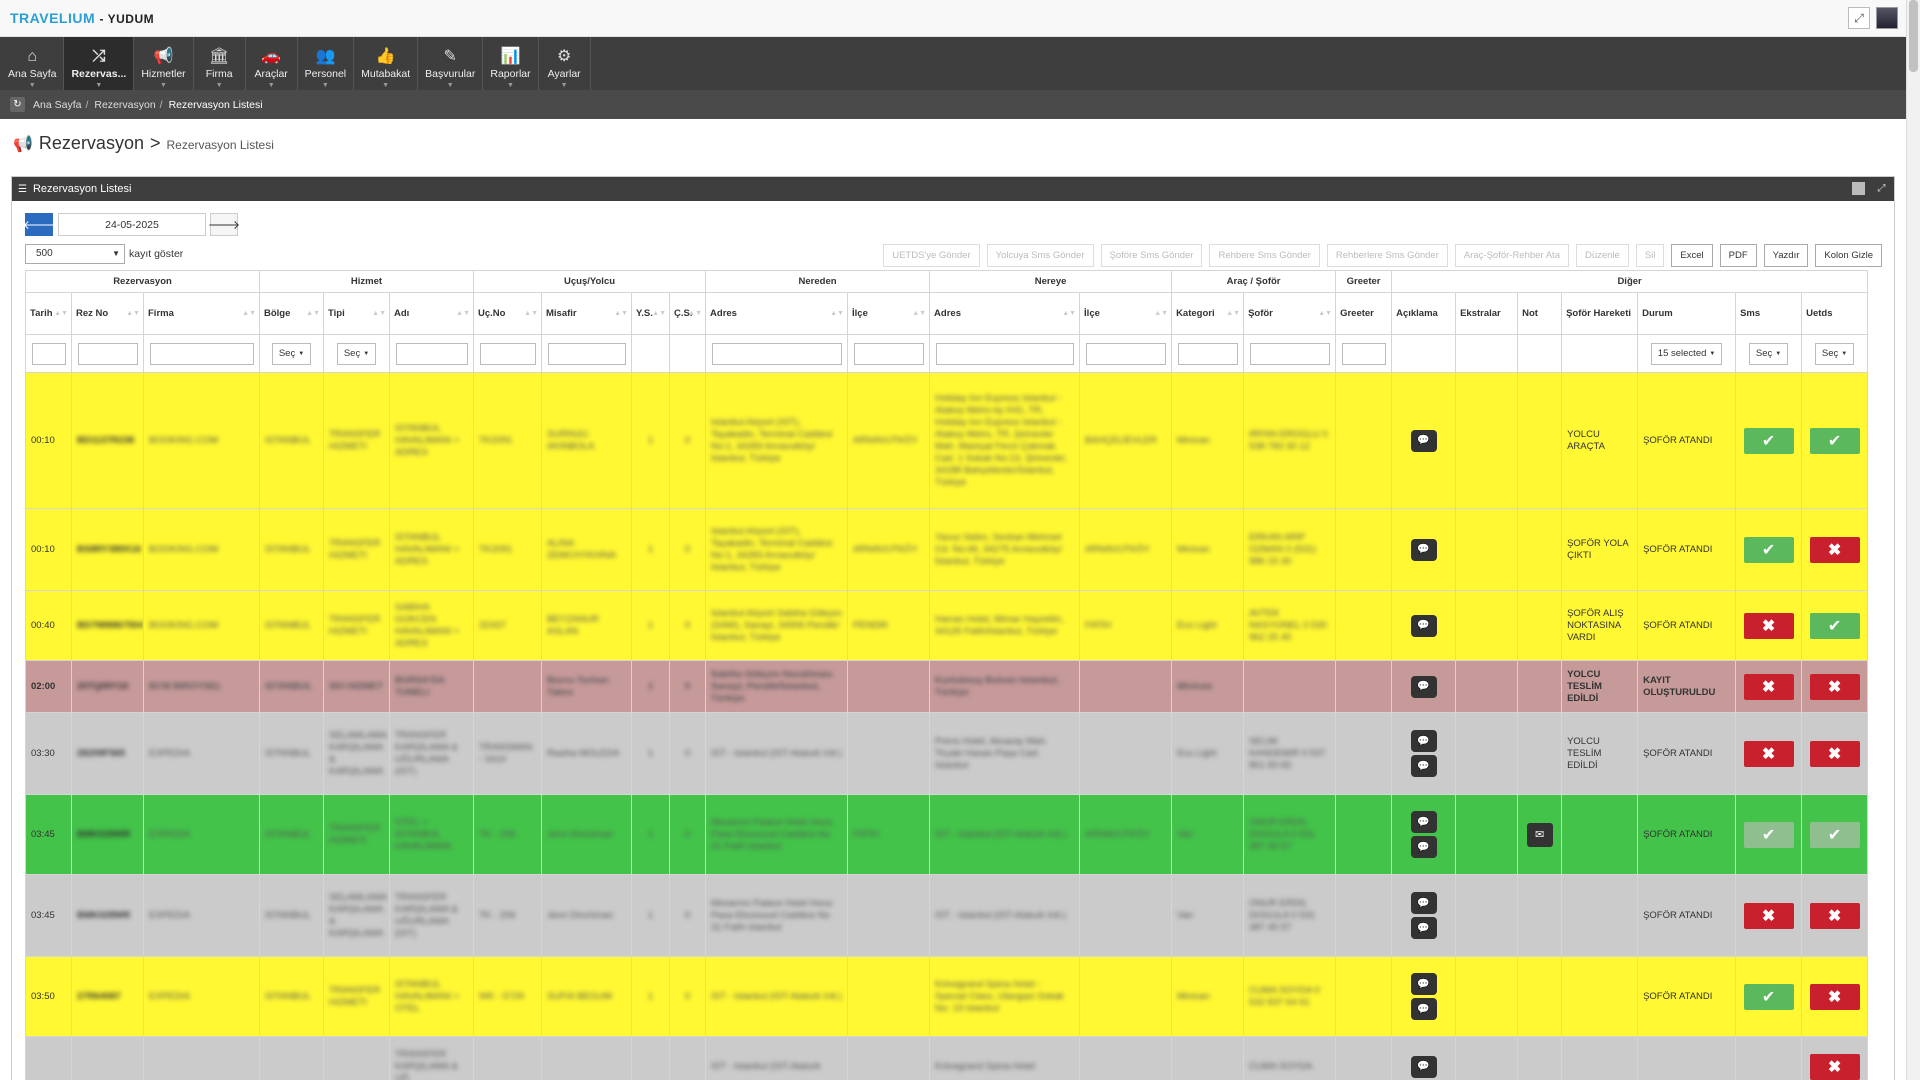 The image size is (1920, 1080). I want to click on column-header: Açıklama, so click(1424, 313).